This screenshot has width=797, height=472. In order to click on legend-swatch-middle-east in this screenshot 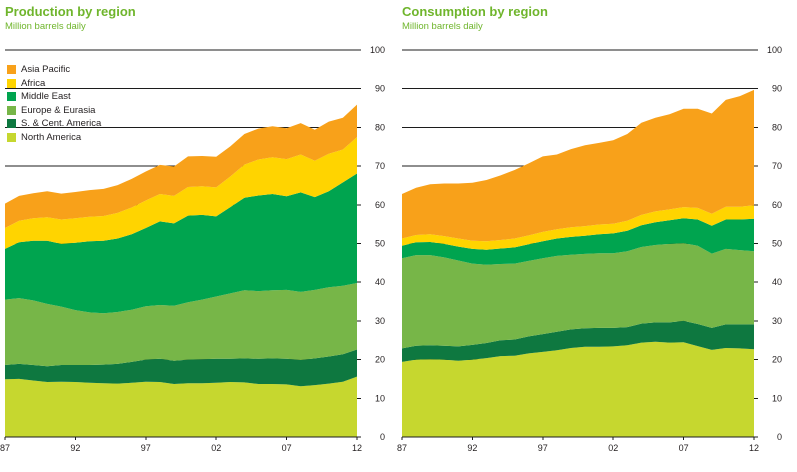, I will do `click(11, 96)`.